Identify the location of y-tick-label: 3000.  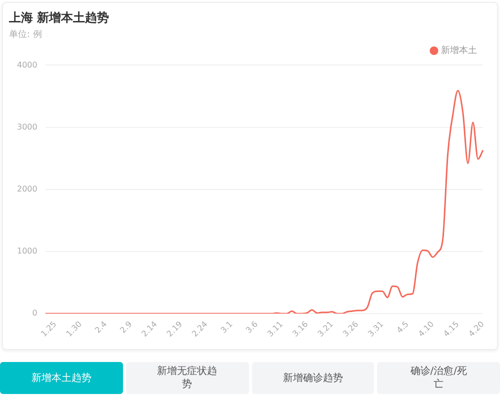
(27, 127).